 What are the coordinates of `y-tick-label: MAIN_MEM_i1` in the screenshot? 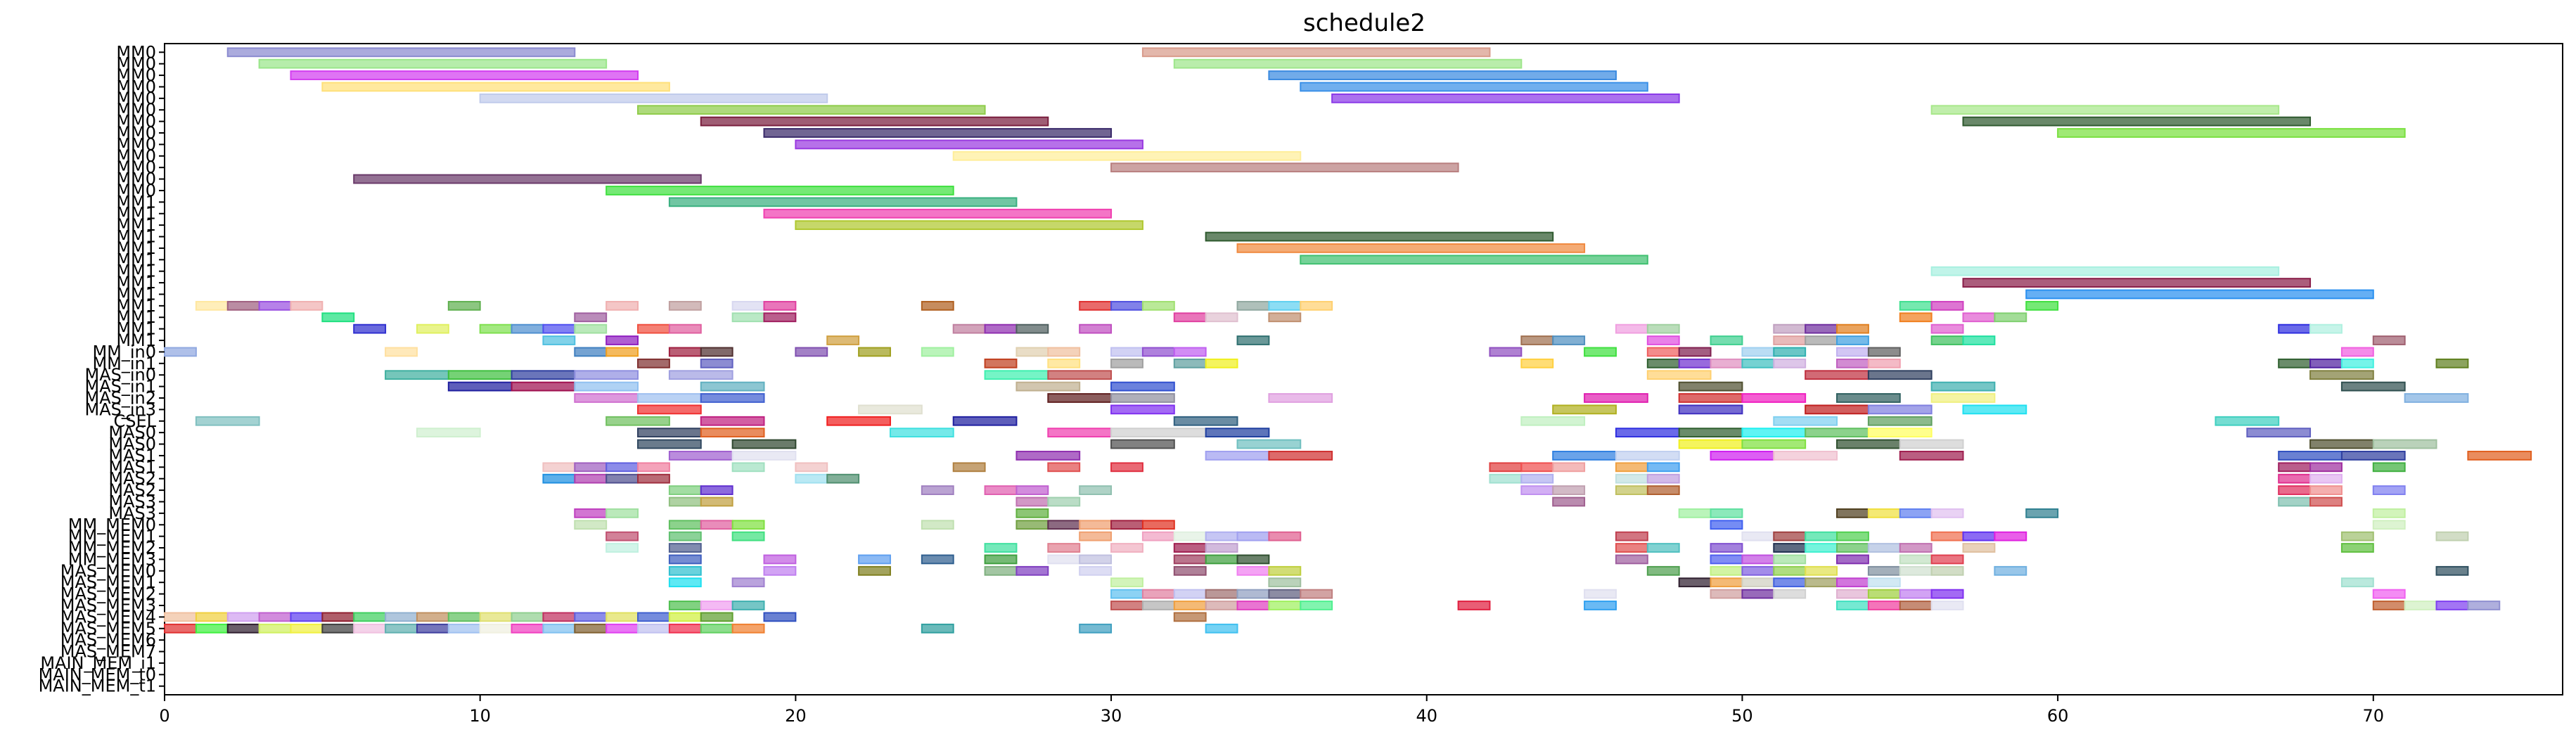 It's located at (98, 663).